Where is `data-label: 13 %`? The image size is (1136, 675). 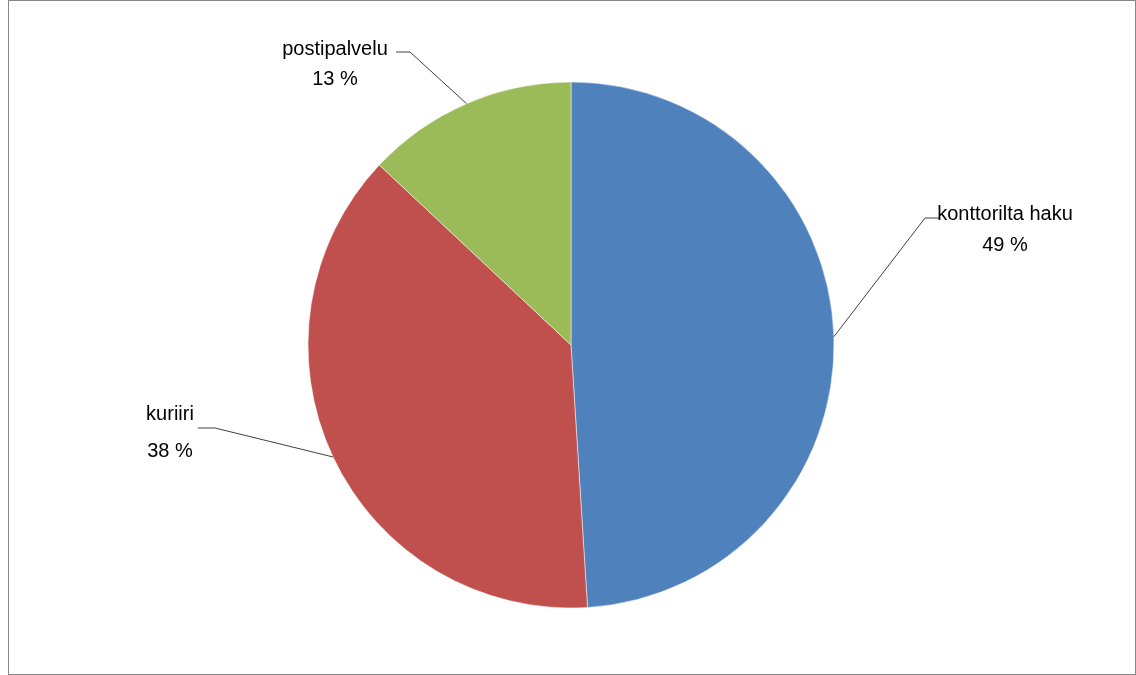
data-label: 13 % is located at coordinates (335, 78).